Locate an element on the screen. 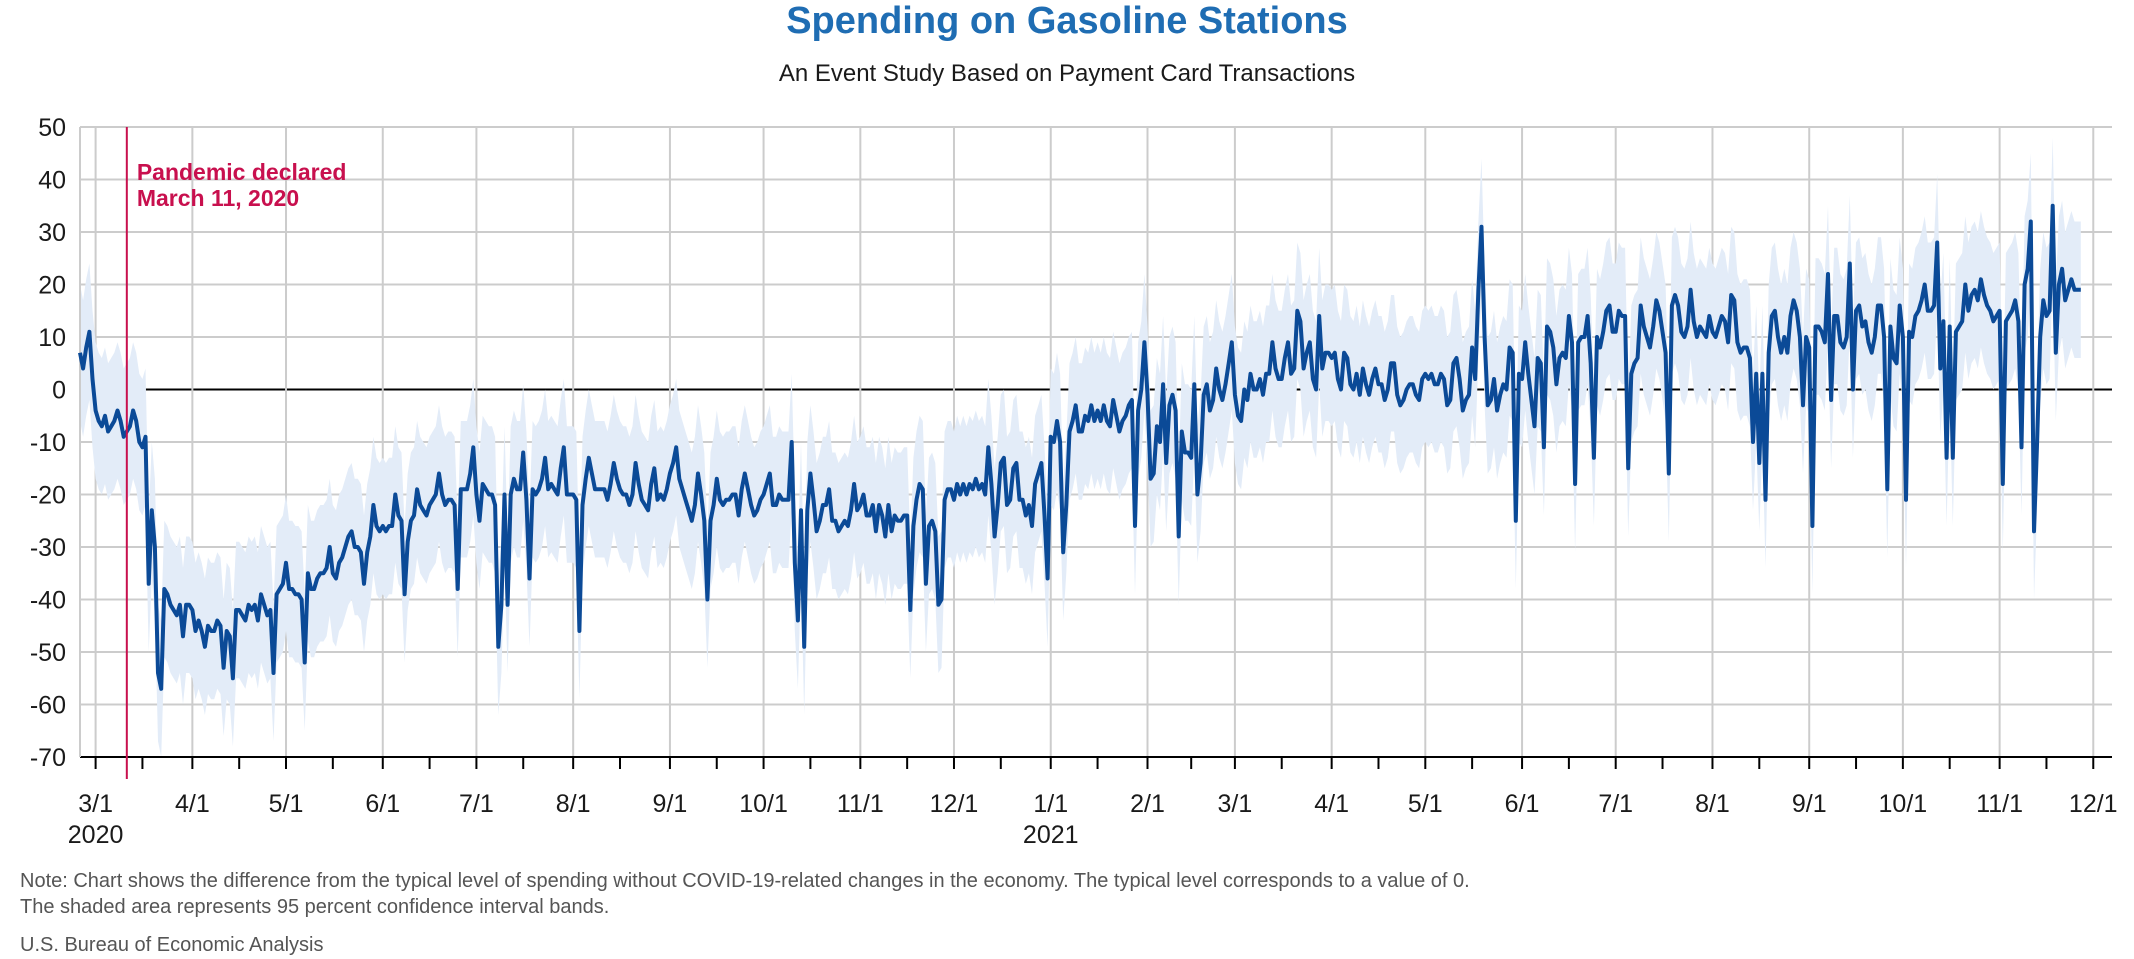 This screenshot has width=2134, height=959. x-tick-label: 1/1 is located at coordinates (1050, 804).